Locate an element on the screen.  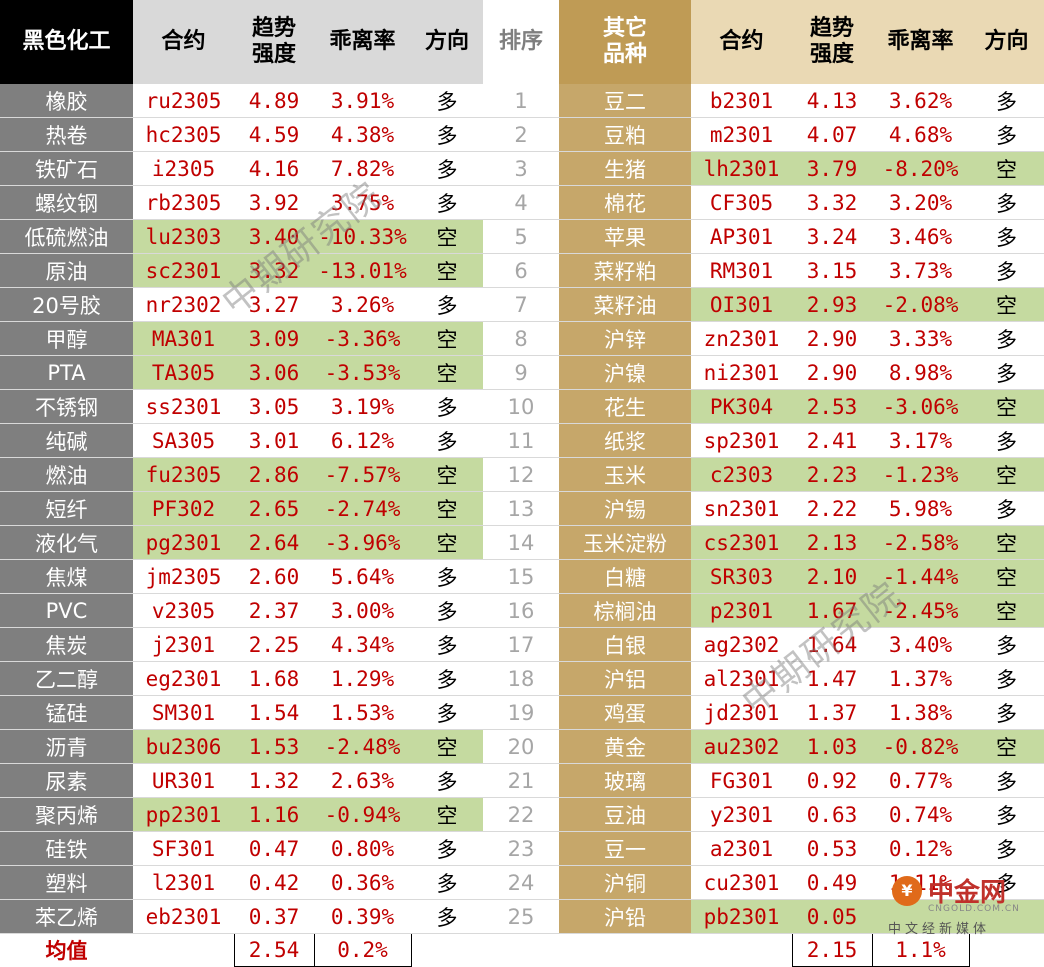
right-trend: 0.49 is located at coordinates (832, 882).